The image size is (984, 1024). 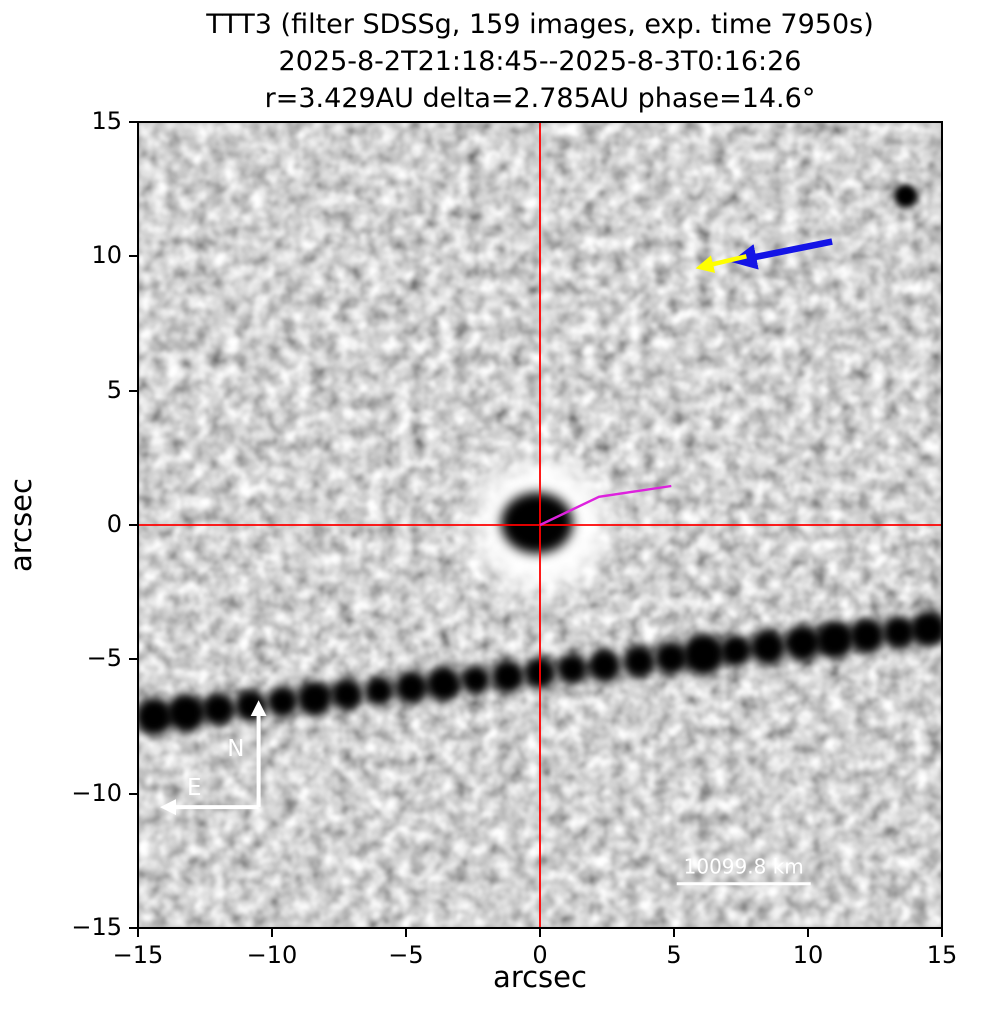 What do you see at coordinates (744, 867) in the screenshot?
I see `scale-bar-label: 10099.8 km` at bounding box center [744, 867].